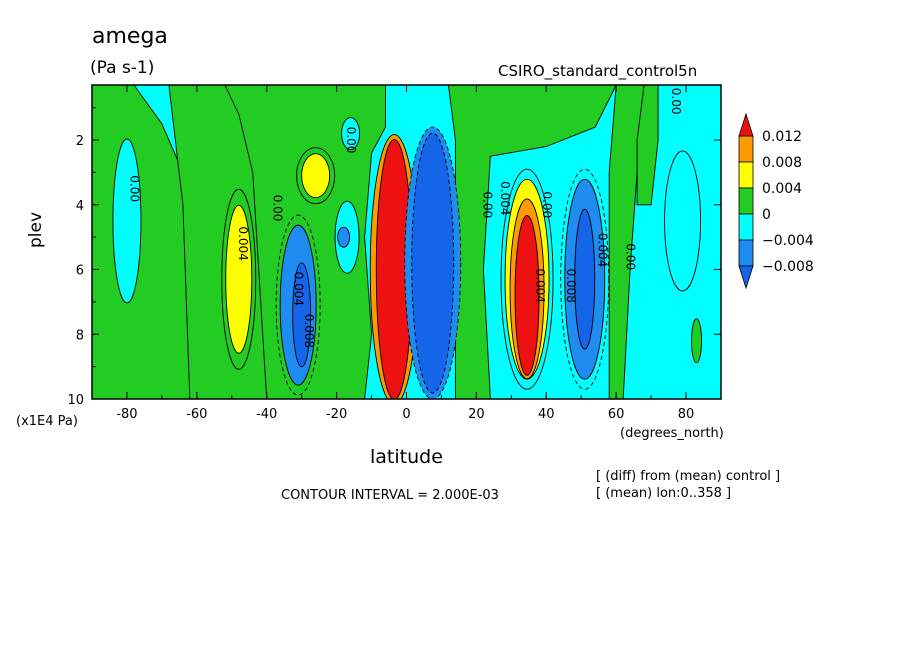  What do you see at coordinates (766, 215) in the screenshot?
I see `colorbar-label: 0` at bounding box center [766, 215].